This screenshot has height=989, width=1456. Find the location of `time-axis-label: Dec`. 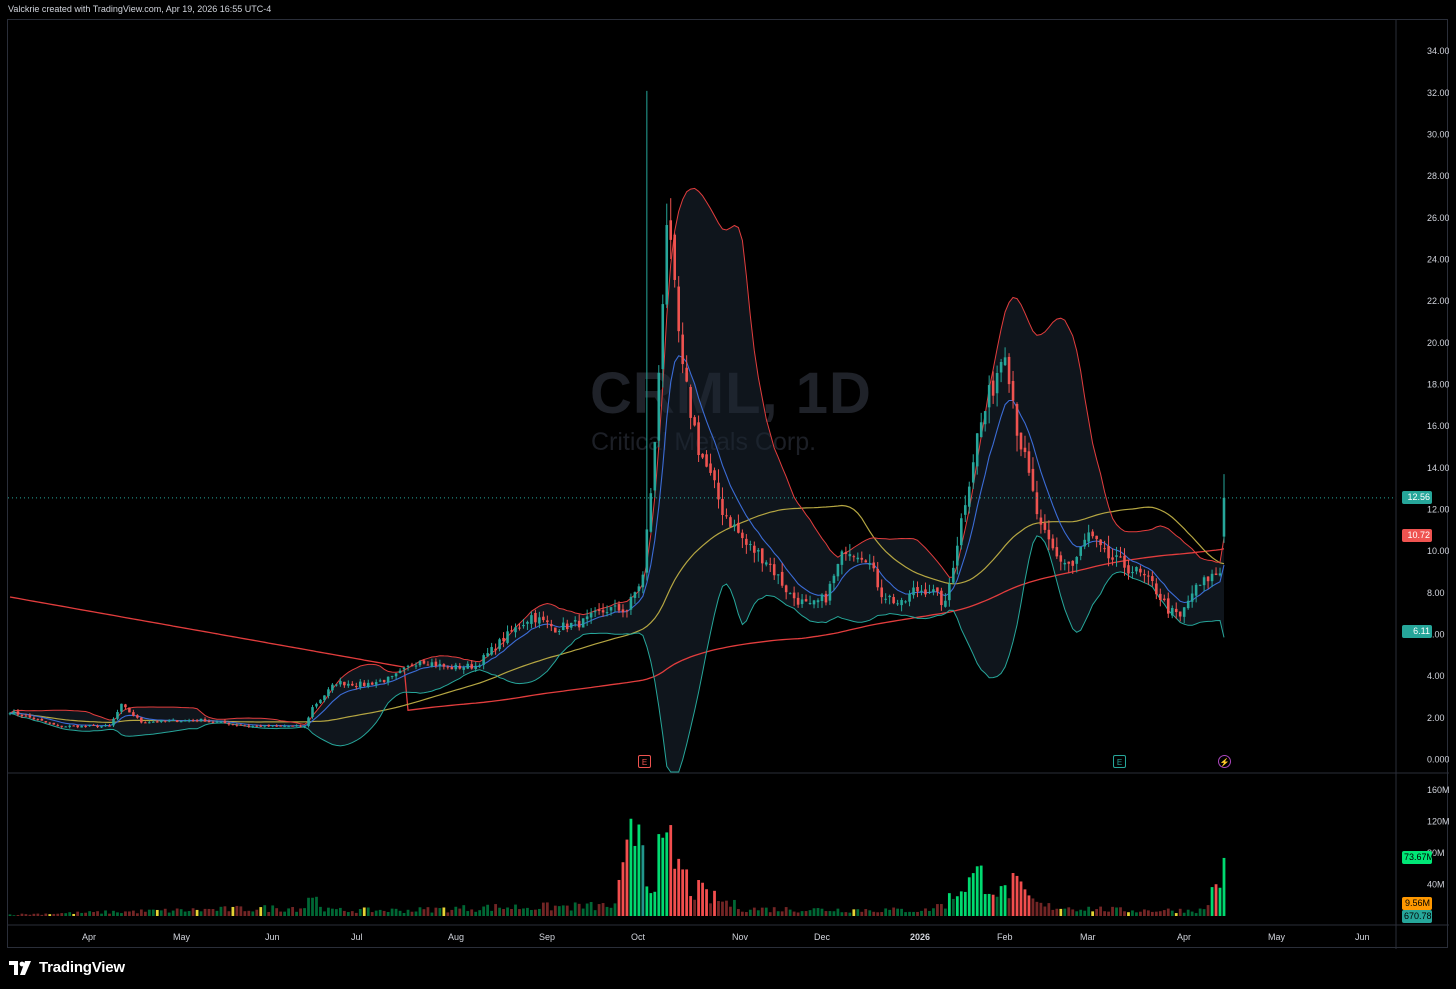

time-axis-label: Dec is located at coordinates (822, 937).